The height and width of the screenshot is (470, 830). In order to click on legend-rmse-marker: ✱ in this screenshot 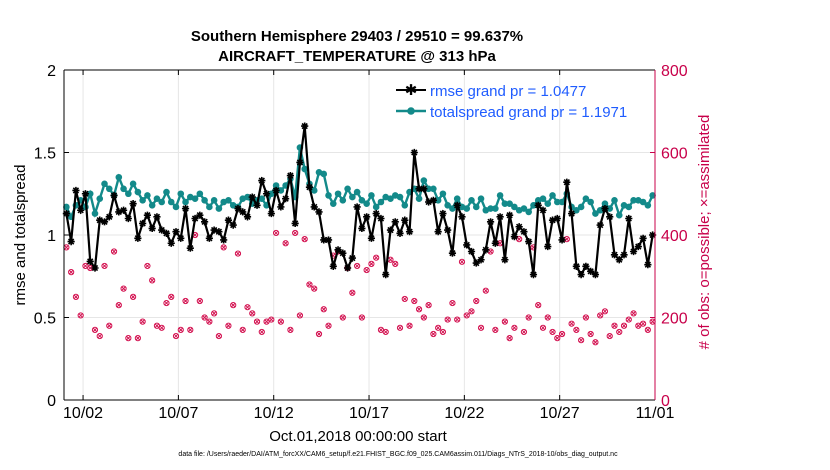, I will do `click(411, 90)`.